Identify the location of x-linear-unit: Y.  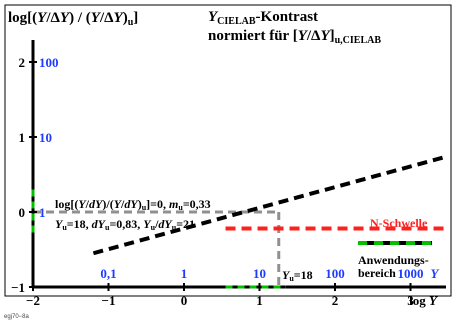
(435, 273).